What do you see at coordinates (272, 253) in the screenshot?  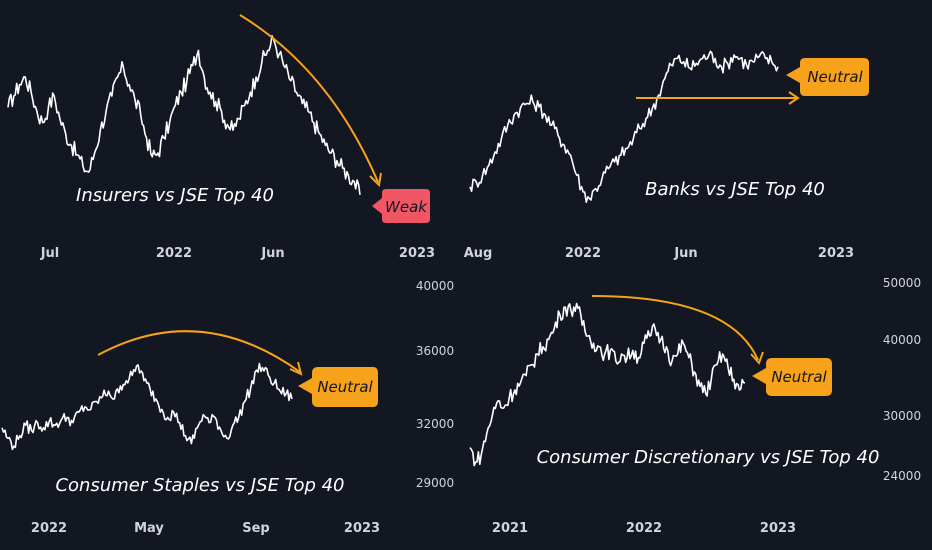 I see `insurers-x-tick: Jun` at bounding box center [272, 253].